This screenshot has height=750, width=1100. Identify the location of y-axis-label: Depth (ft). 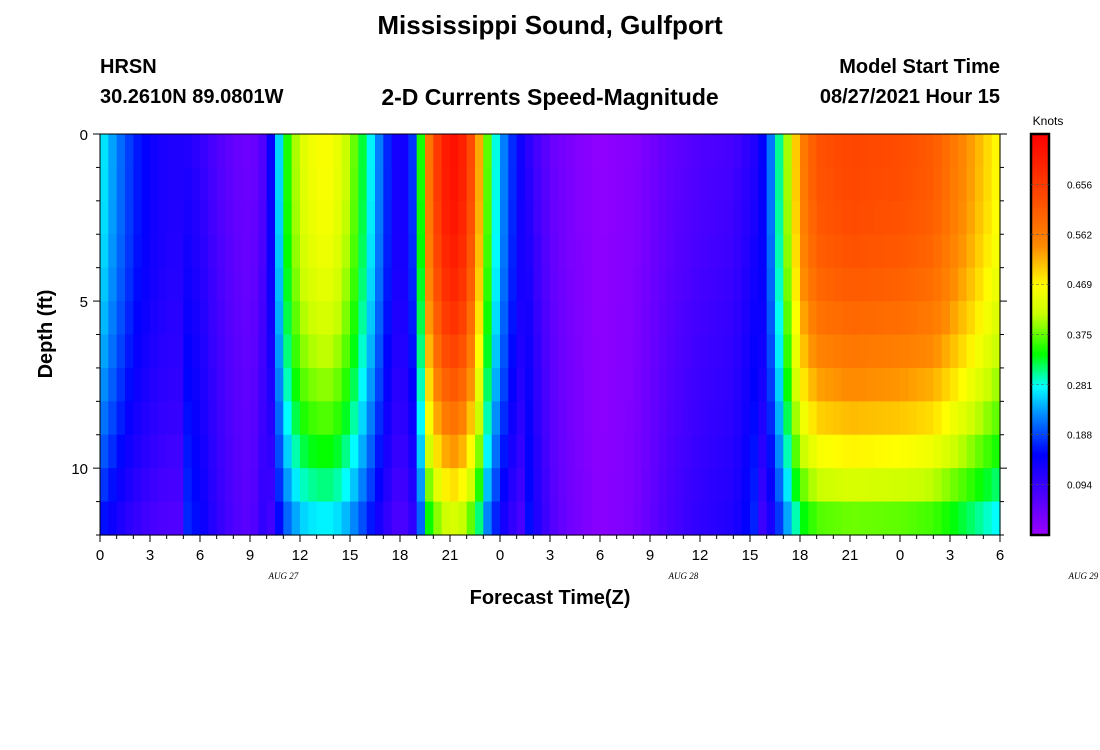
(46, 334).